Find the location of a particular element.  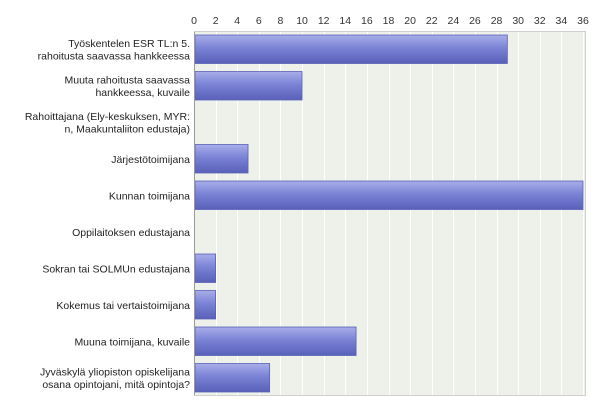

x-tick-label: 2 is located at coordinates (216, 21).